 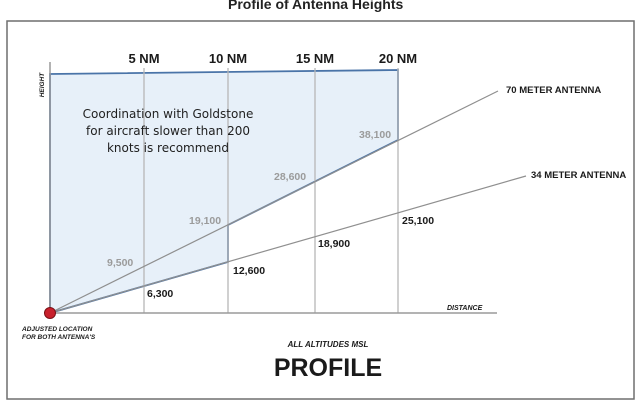 What do you see at coordinates (334, 244) in the screenshot?
I see `altitude-34m-15nm: 18,900` at bounding box center [334, 244].